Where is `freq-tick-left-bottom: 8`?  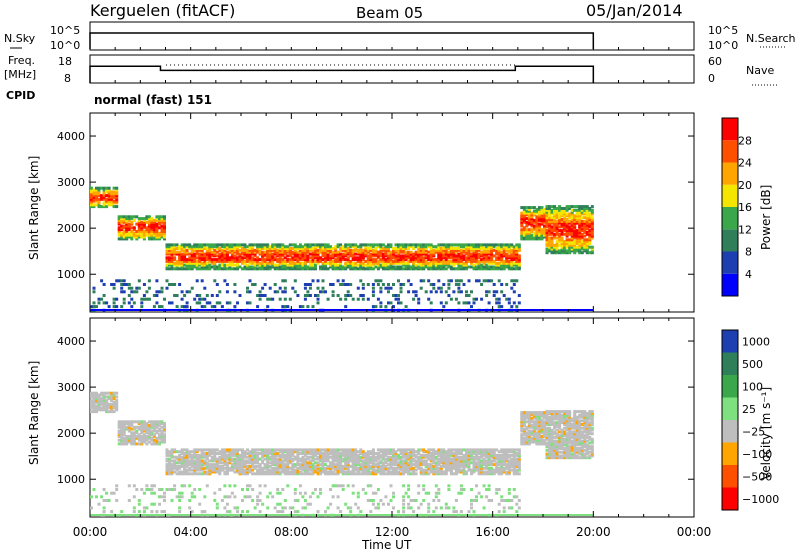 freq-tick-left-bottom: 8 is located at coordinates (67, 78).